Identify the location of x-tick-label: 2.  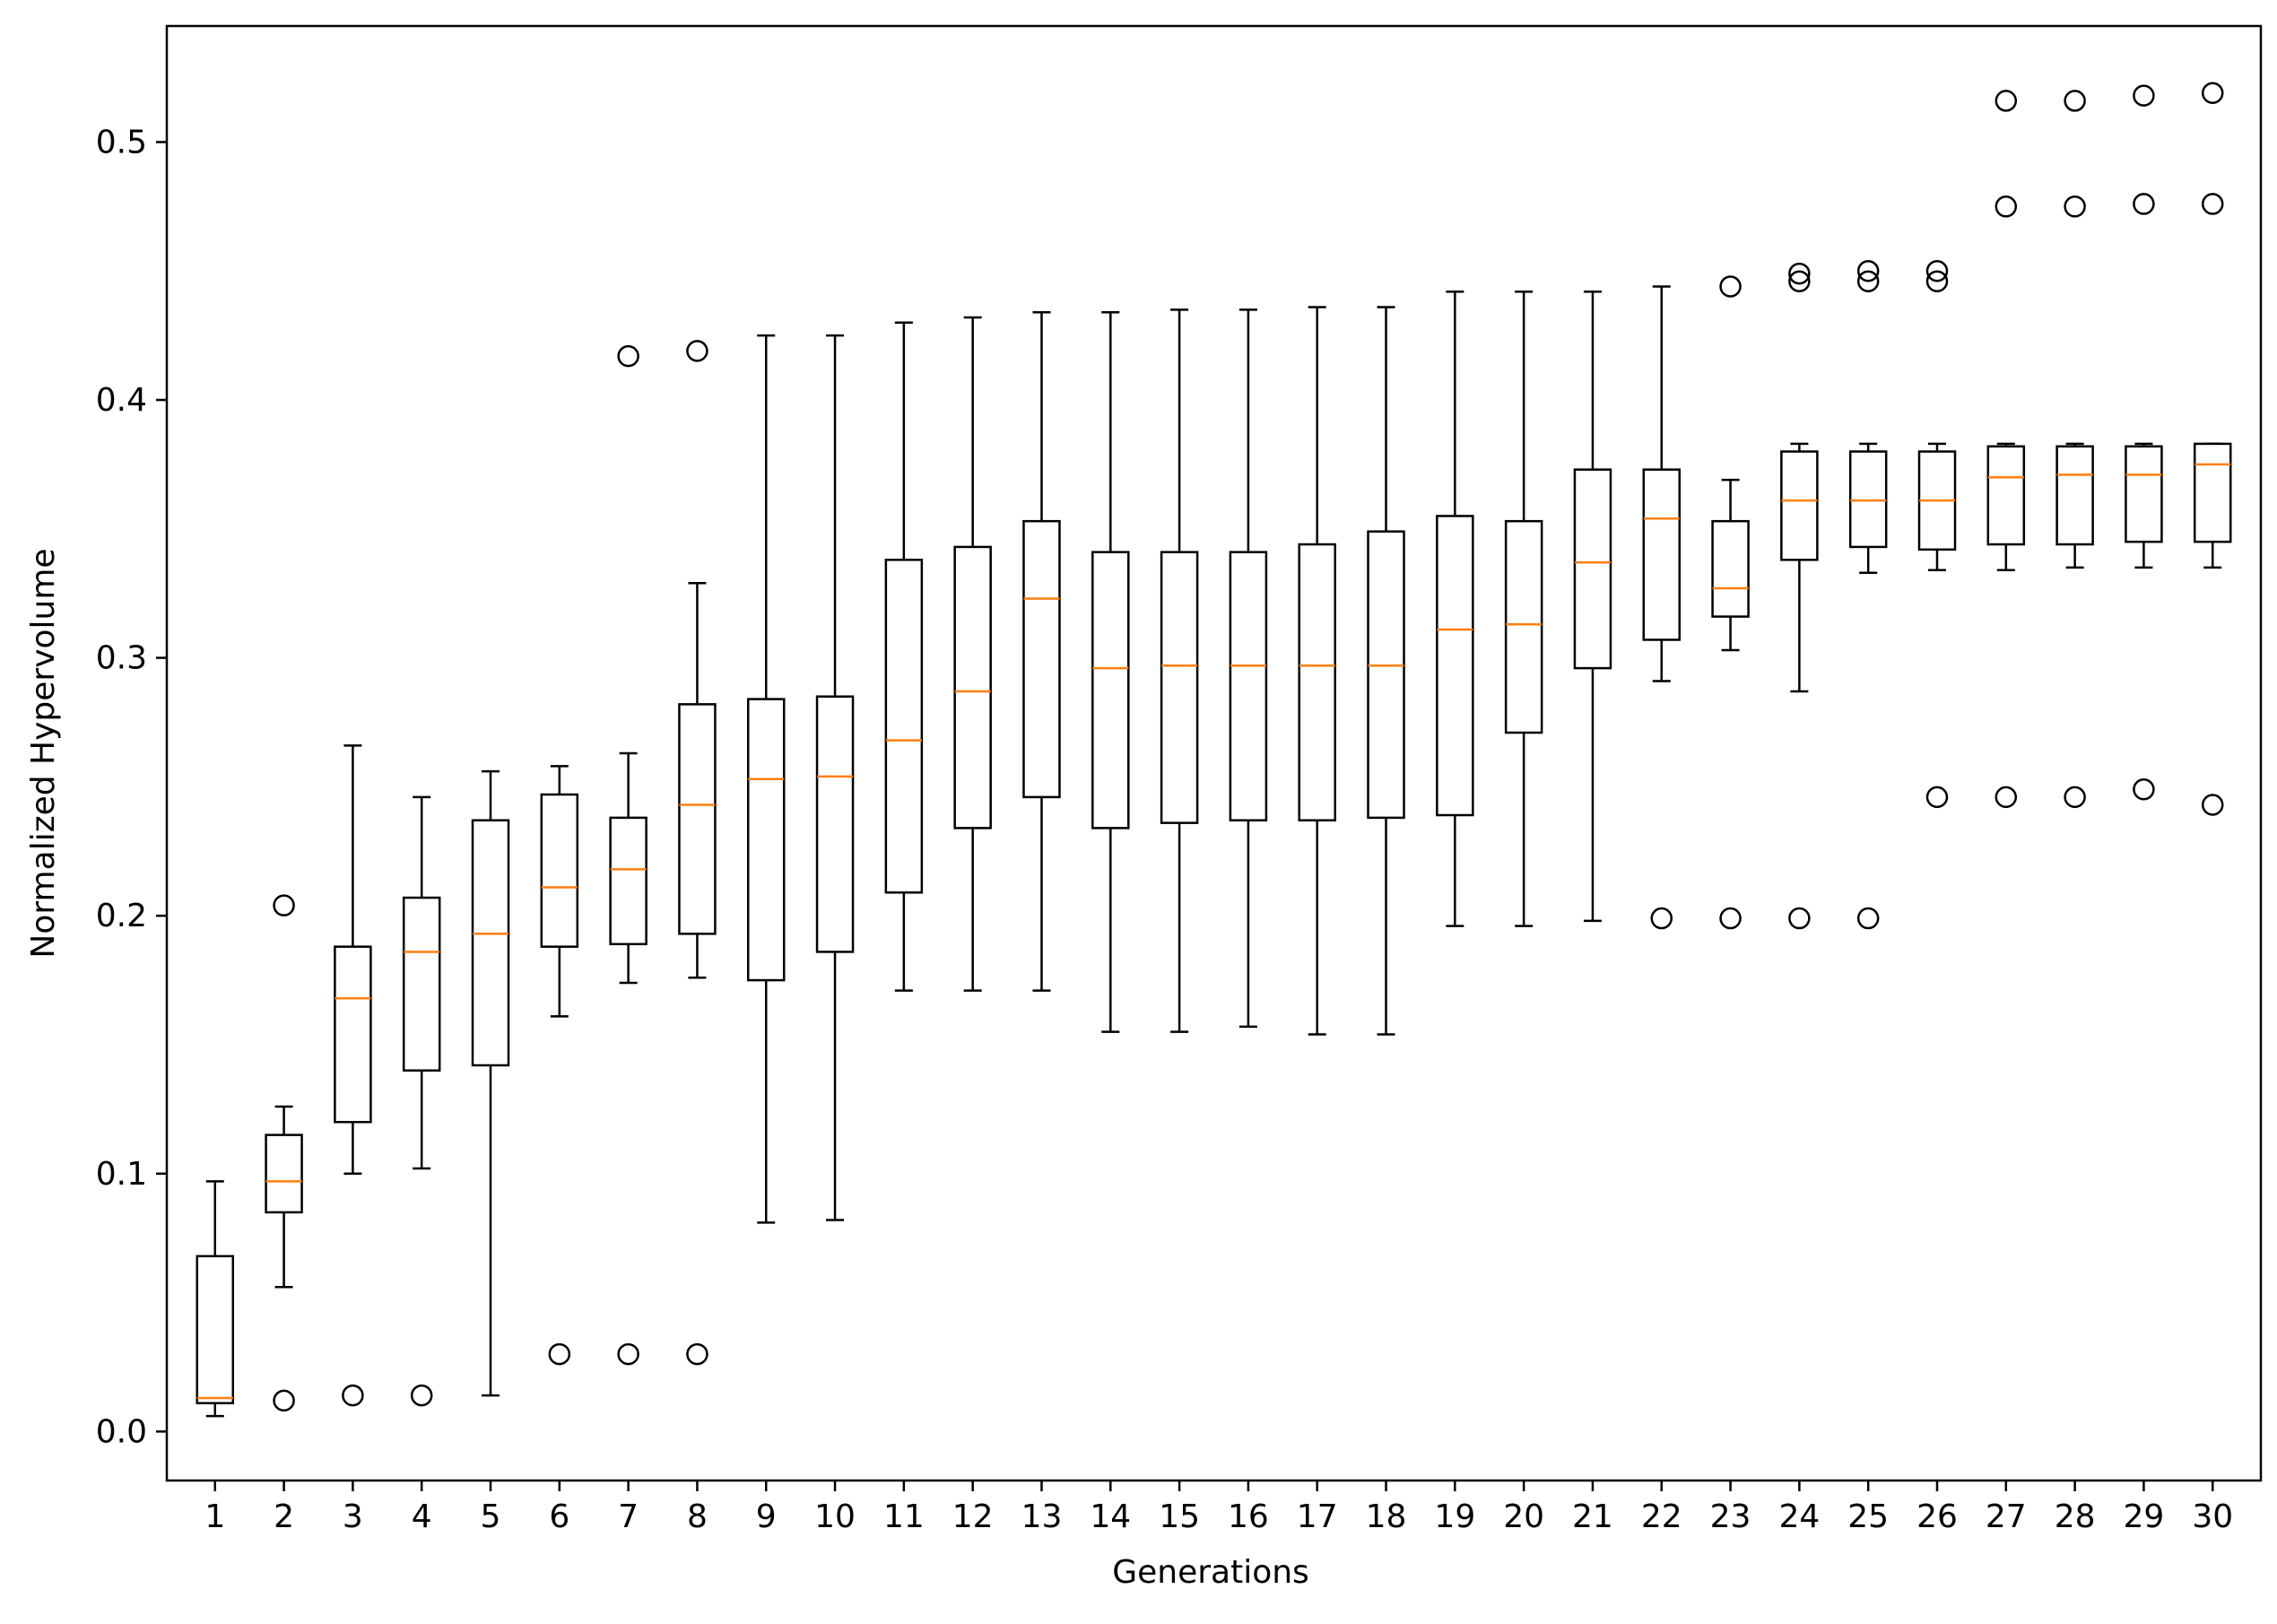
(284, 1516).